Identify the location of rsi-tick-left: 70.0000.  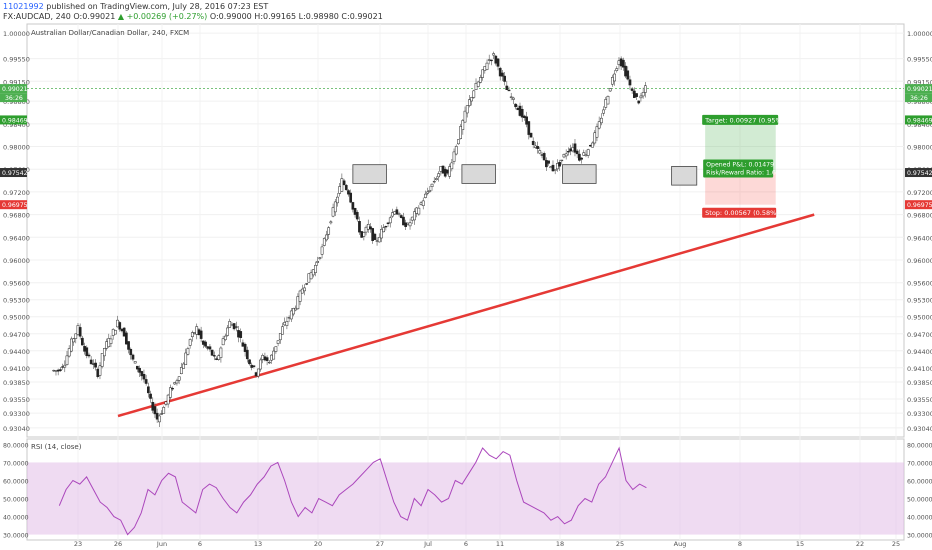
(16, 463).